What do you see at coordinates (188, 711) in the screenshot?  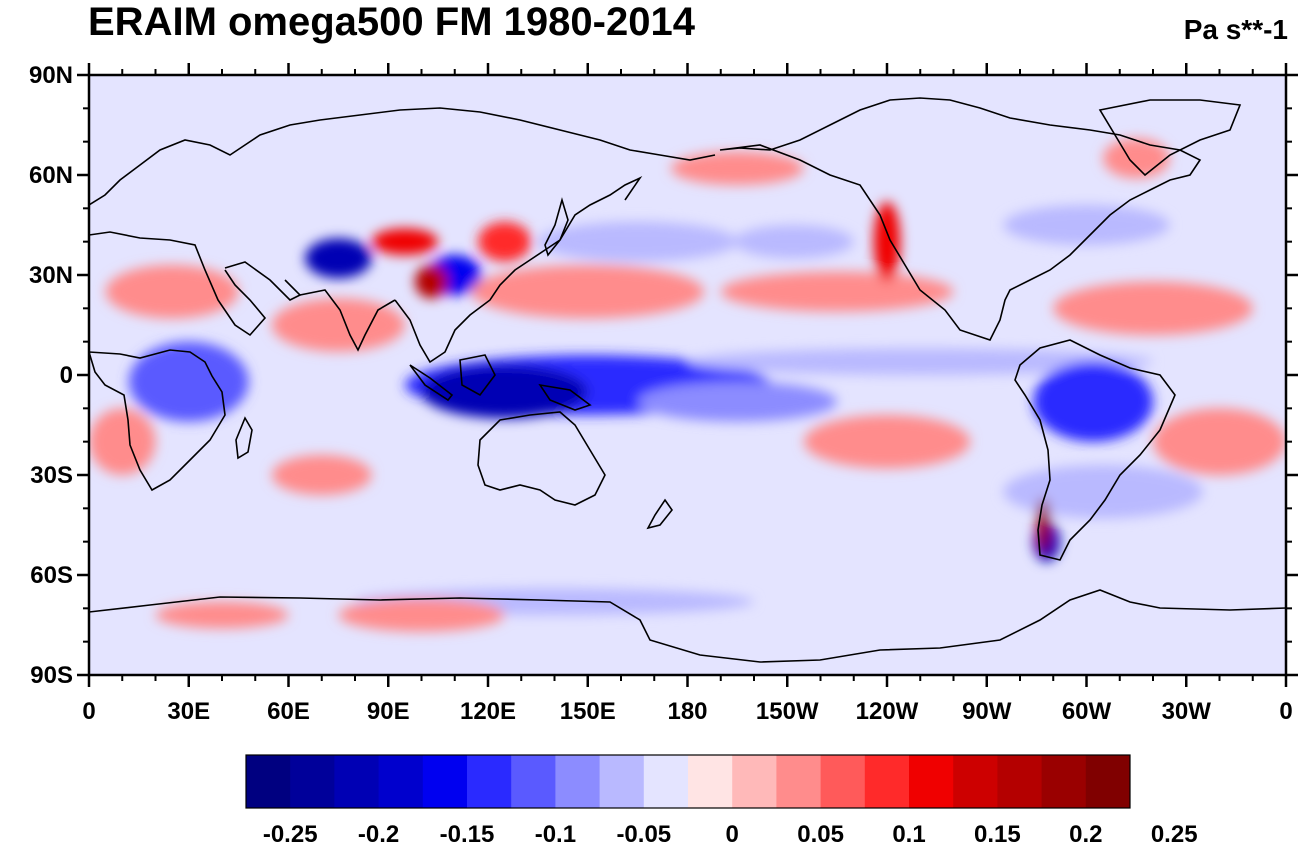 I see `lon-tick-label: 30E` at bounding box center [188, 711].